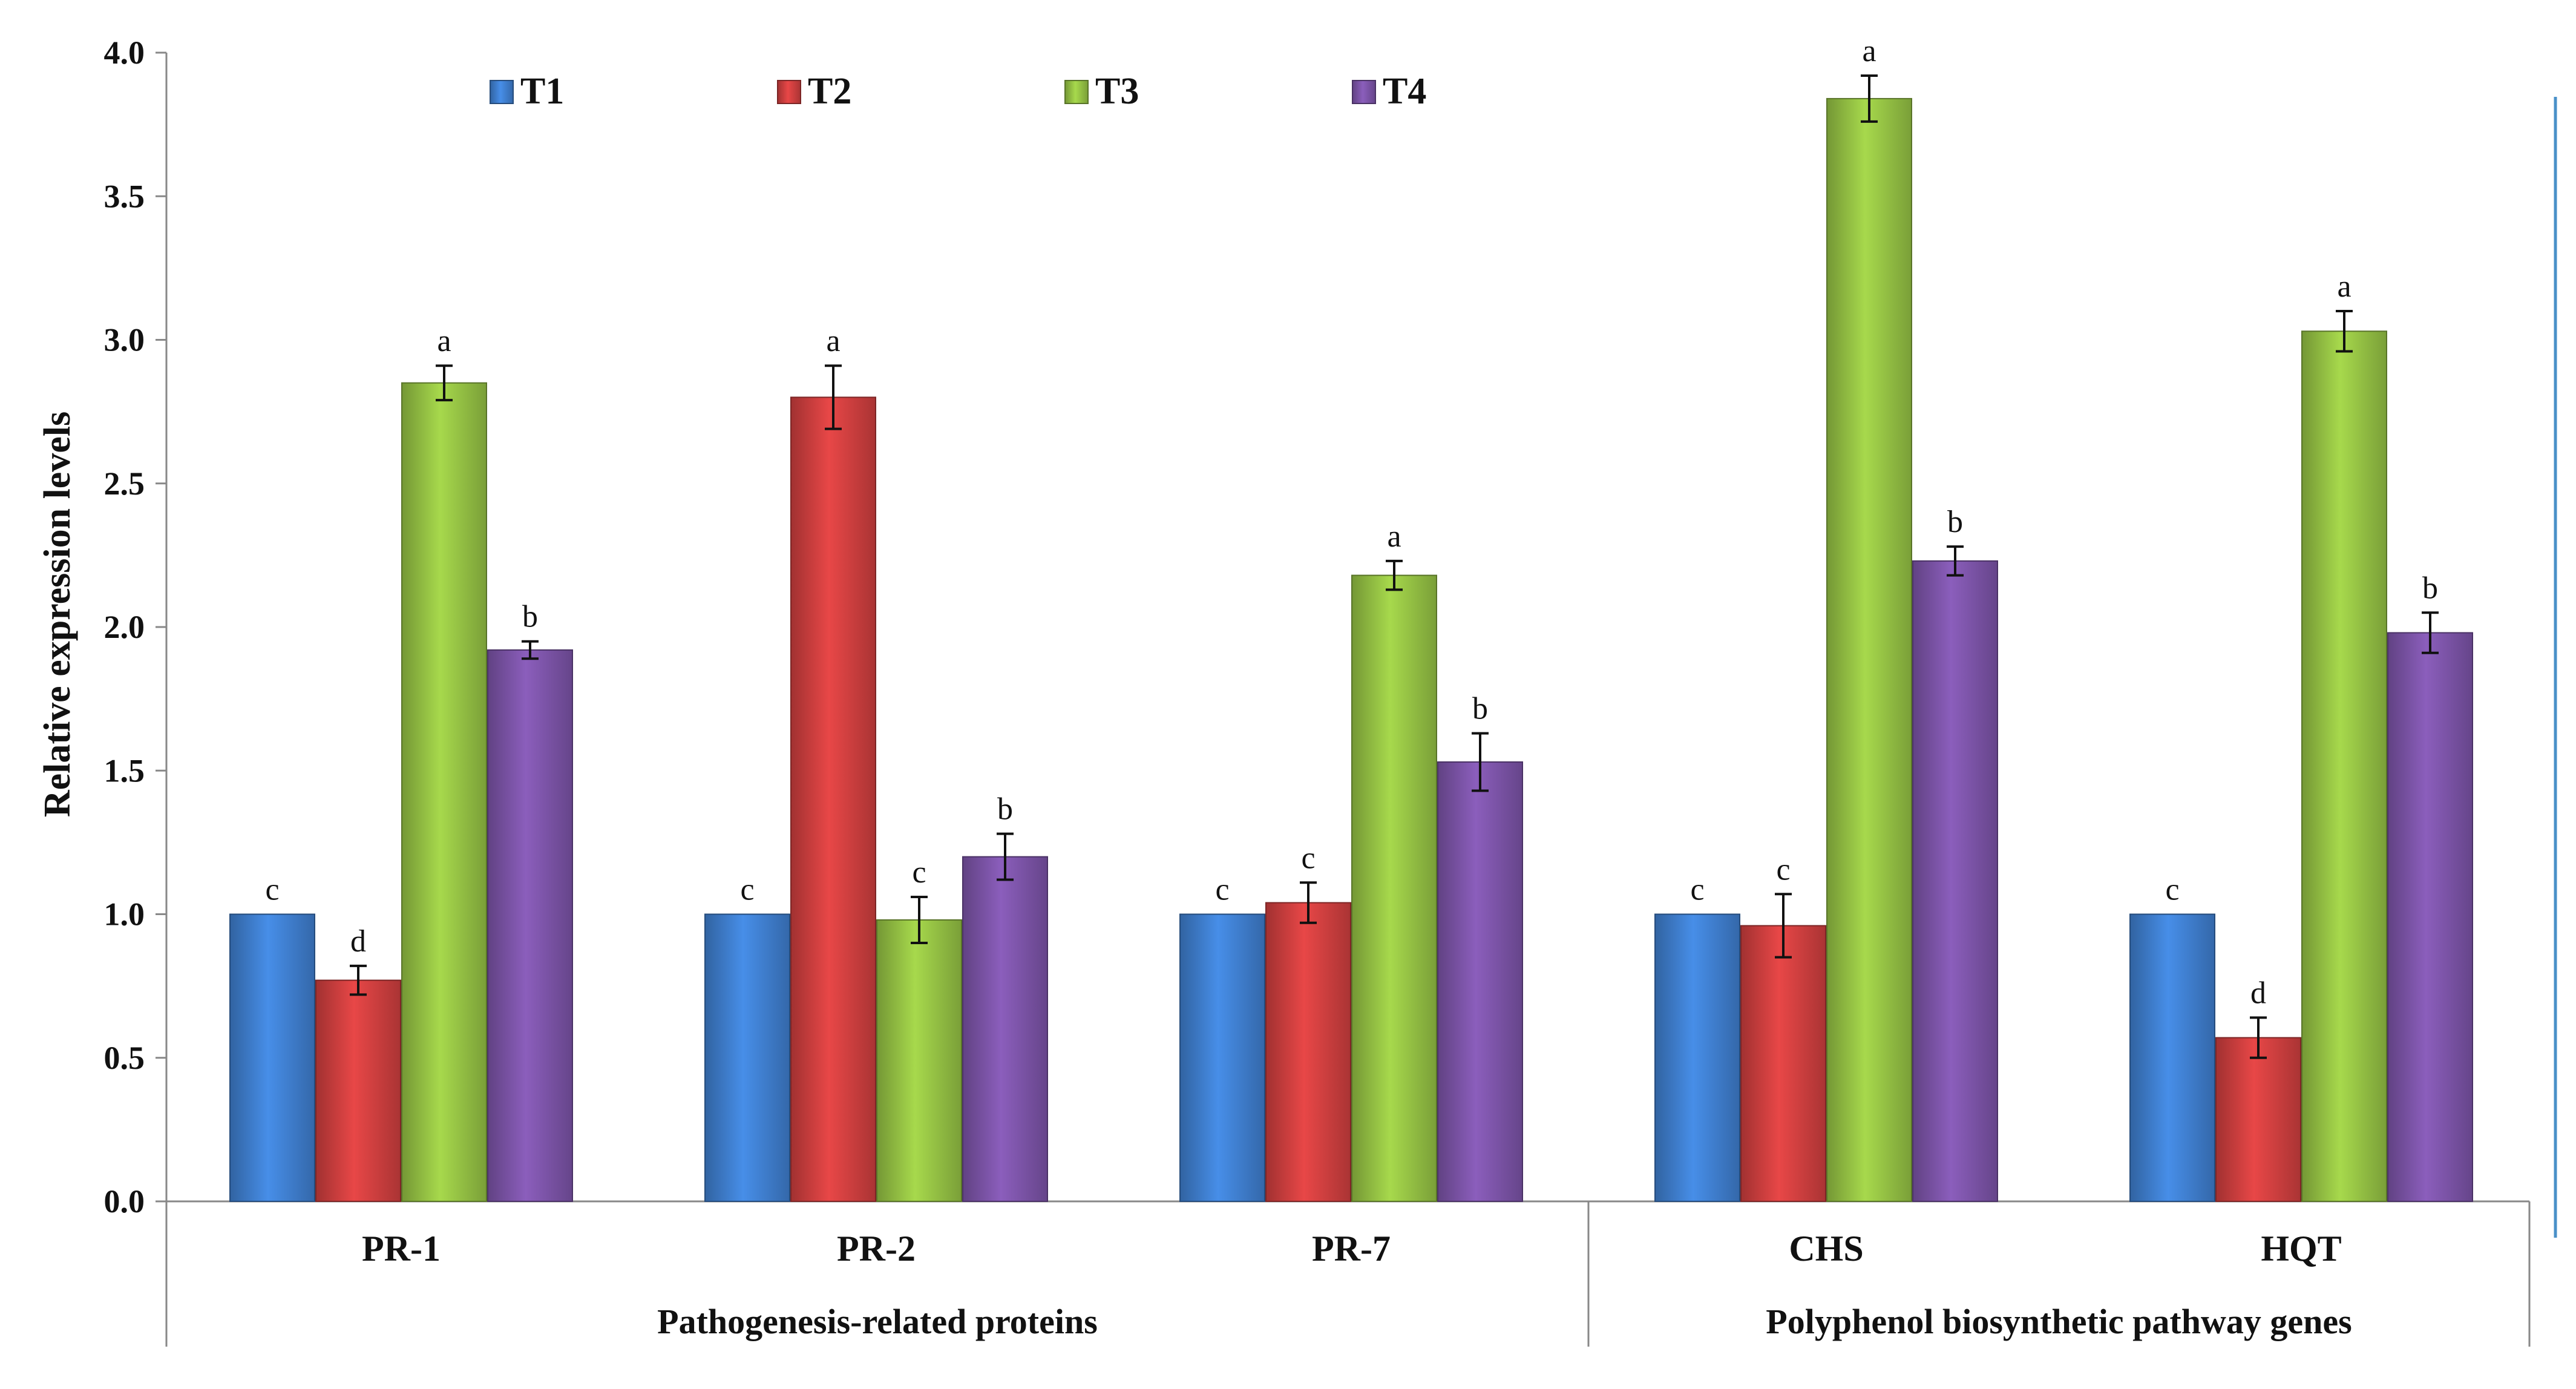  What do you see at coordinates (2430, 917) in the screenshot?
I see `bar-T4-HQT` at bounding box center [2430, 917].